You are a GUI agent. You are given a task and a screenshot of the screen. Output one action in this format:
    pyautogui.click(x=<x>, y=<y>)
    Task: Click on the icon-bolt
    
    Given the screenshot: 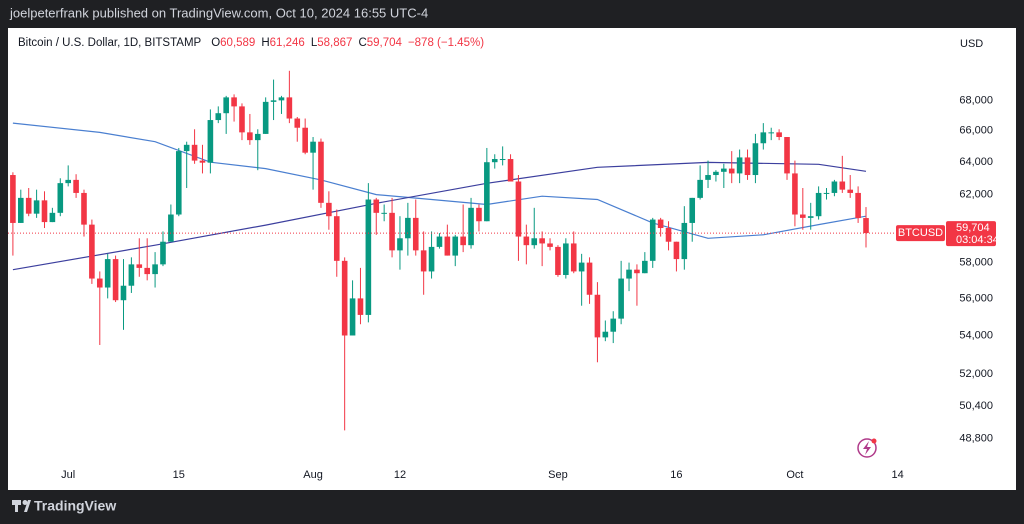 What is the action you would take?
    pyautogui.click(x=867, y=448)
    